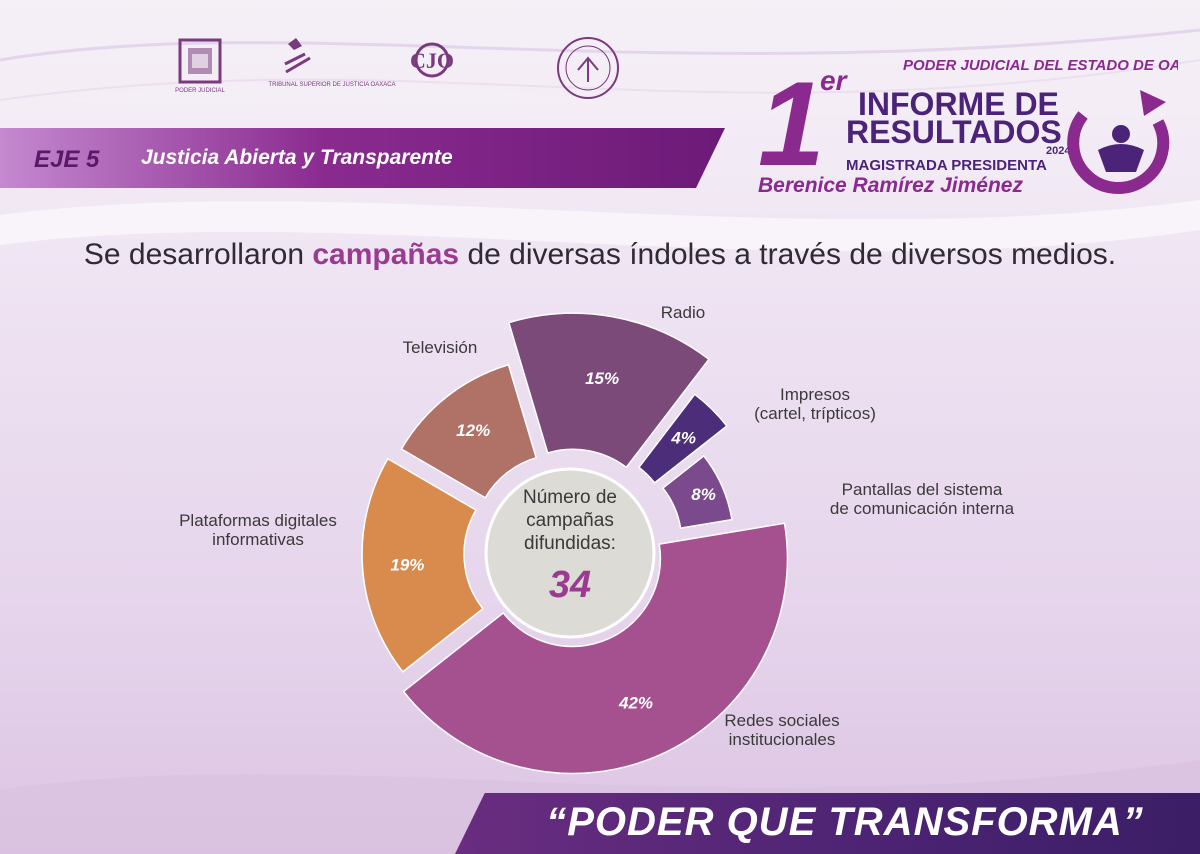  Describe the element at coordinates (703, 494) in the screenshot. I see `slice-value-label-pantallas-del-sistema-de-comunicacion-interna: 8%` at that location.